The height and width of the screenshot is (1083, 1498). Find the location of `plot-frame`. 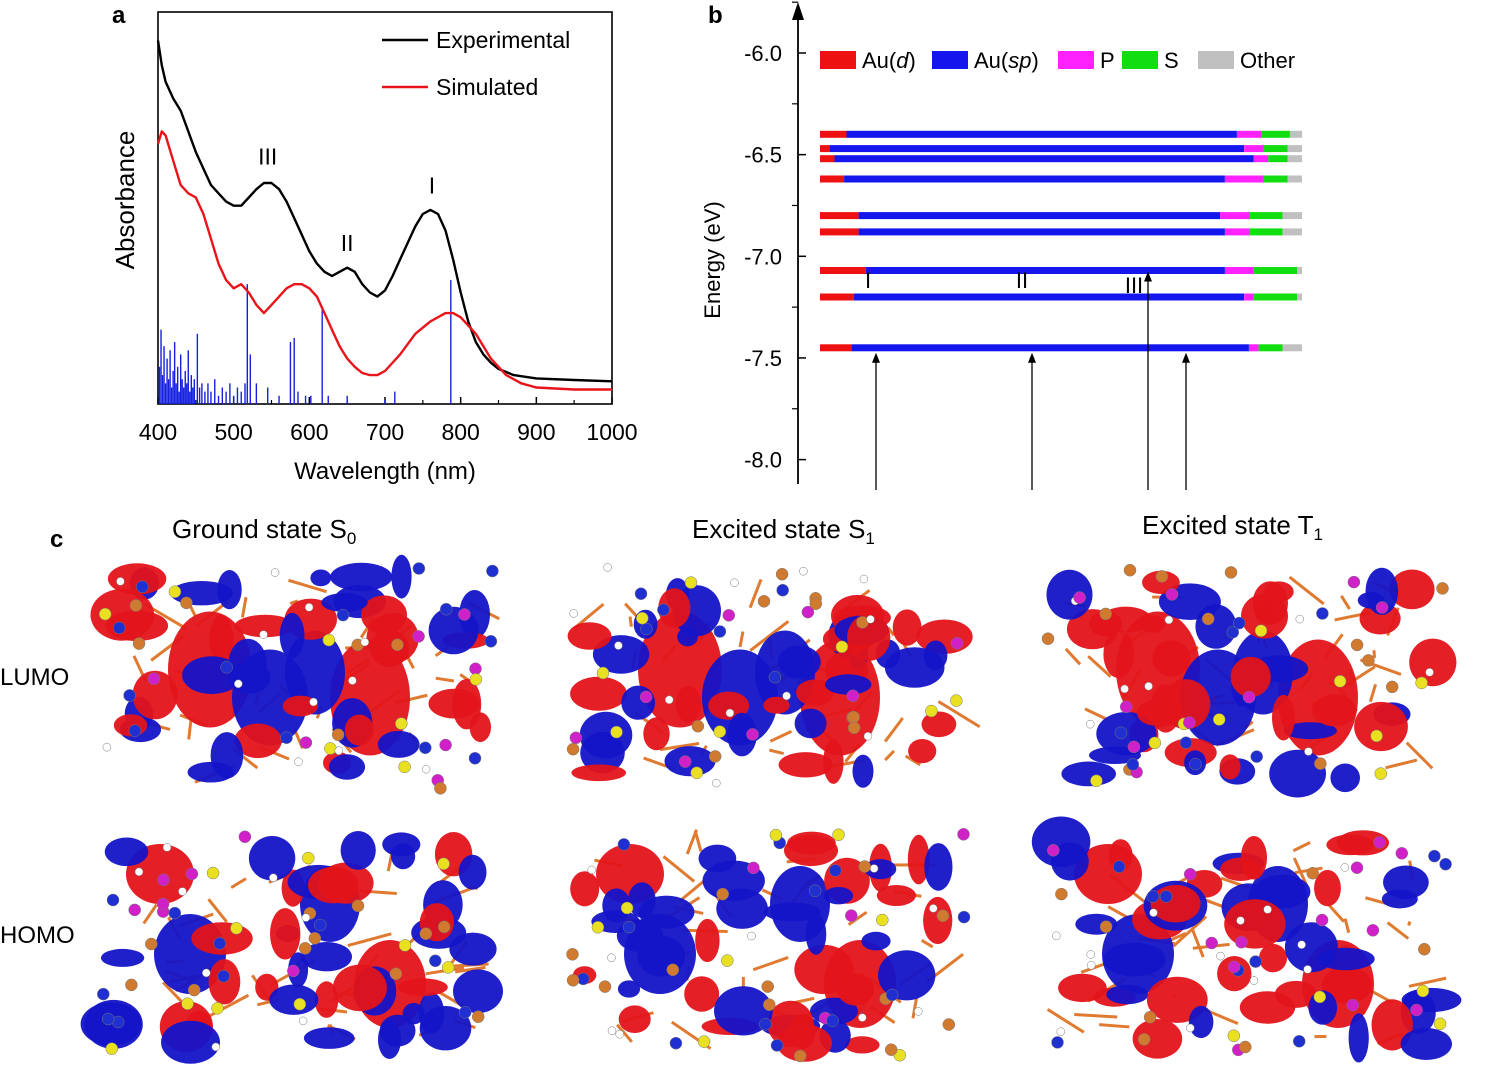

plot-frame is located at coordinates (385, 208).